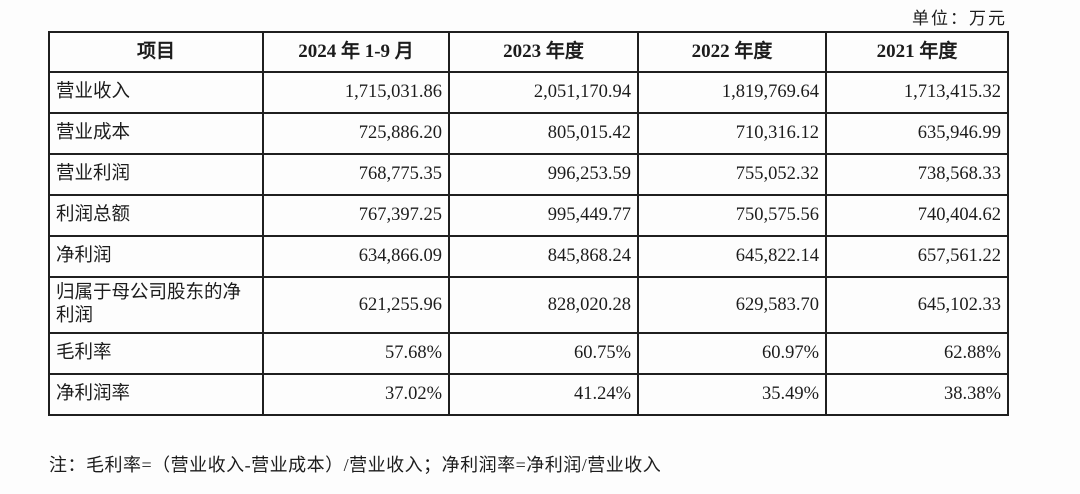 The image size is (1080, 494). What do you see at coordinates (156, 133) in the screenshot?
I see `row-label: 营业成本` at bounding box center [156, 133].